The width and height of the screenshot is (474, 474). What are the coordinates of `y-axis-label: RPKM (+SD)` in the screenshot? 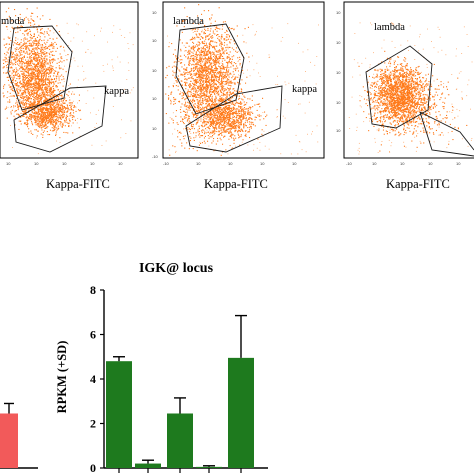 It's located at (62, 377).